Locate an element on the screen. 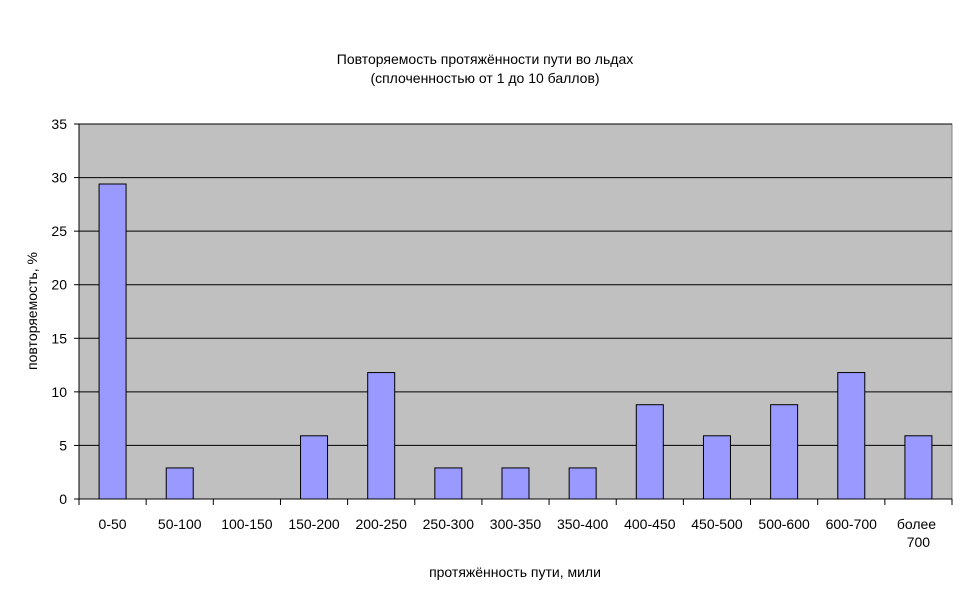 Image resolution: width=969 pixels, height=603 pixels. x-tick-label: 400-450 is located at coordinates (650, 524).